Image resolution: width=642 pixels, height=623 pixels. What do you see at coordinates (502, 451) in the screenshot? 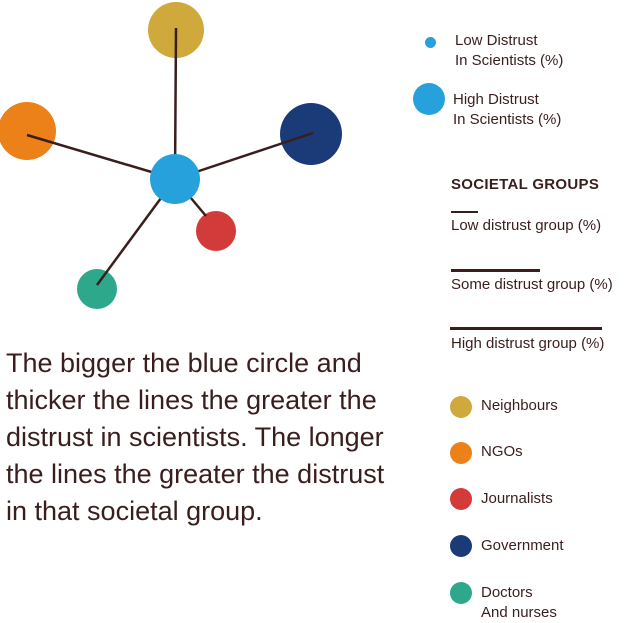
I see `legend-ngos-label: NGOs` at bounding box center [502, 451].